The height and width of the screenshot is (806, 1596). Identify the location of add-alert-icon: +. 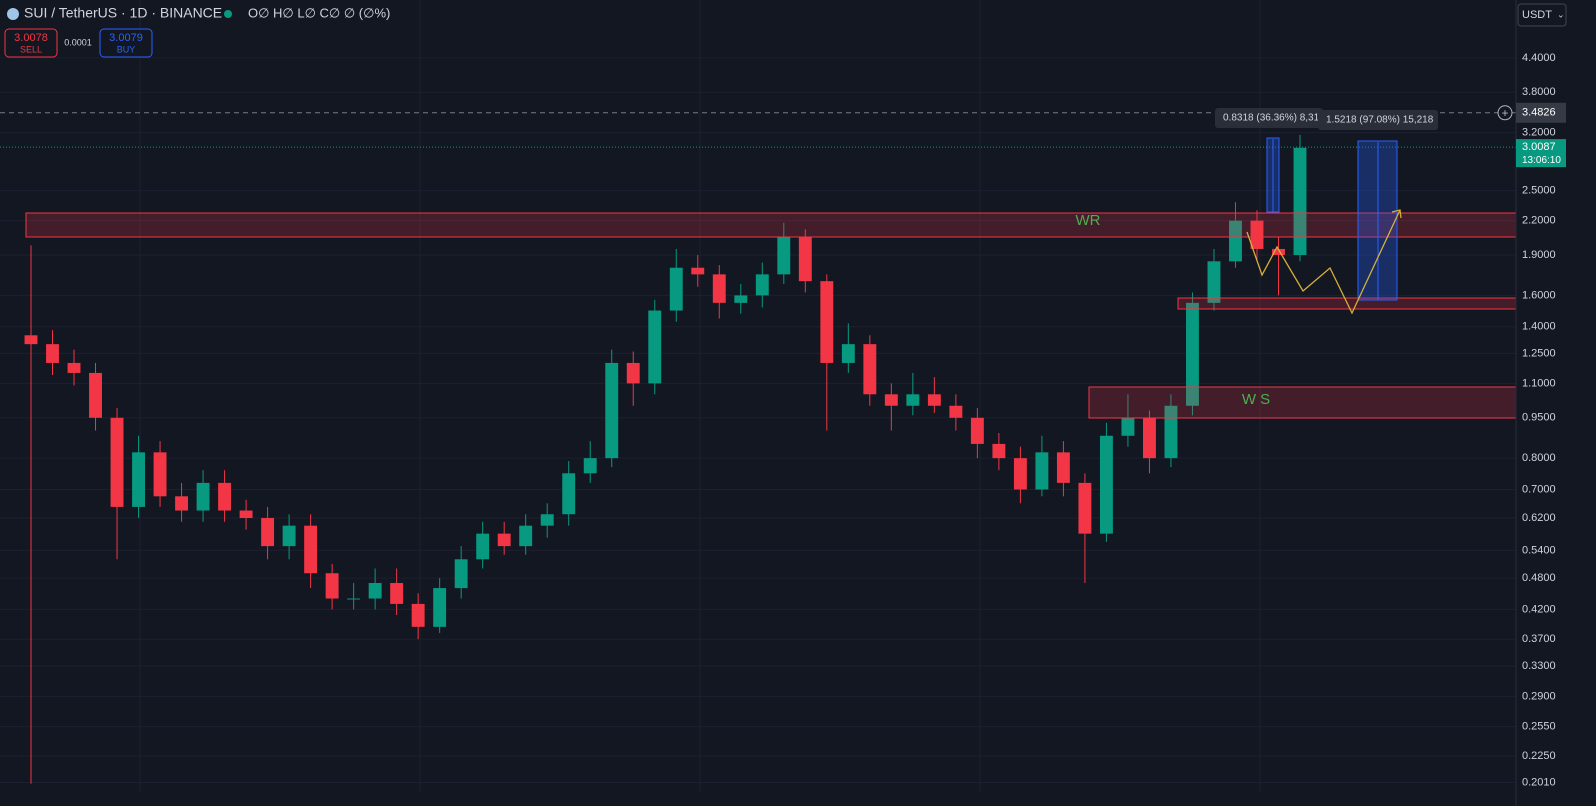
(1504, 113).